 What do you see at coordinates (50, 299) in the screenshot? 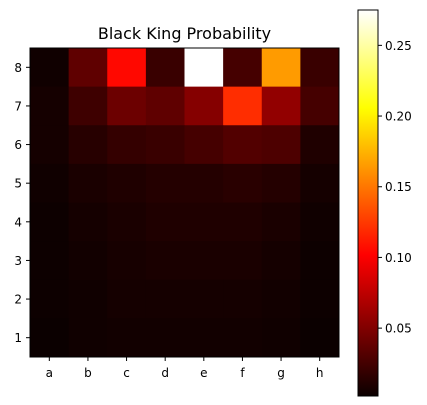
I see `heatmap-cell-a2` at bounding box center [50, 299].